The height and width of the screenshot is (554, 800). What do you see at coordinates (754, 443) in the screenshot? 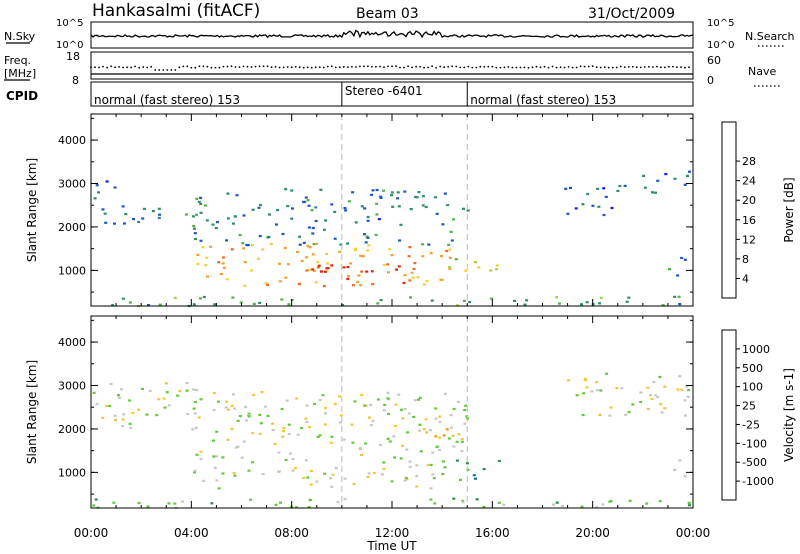
I see `colorbar-tick-label: -100` at bounding box center [754, 443].